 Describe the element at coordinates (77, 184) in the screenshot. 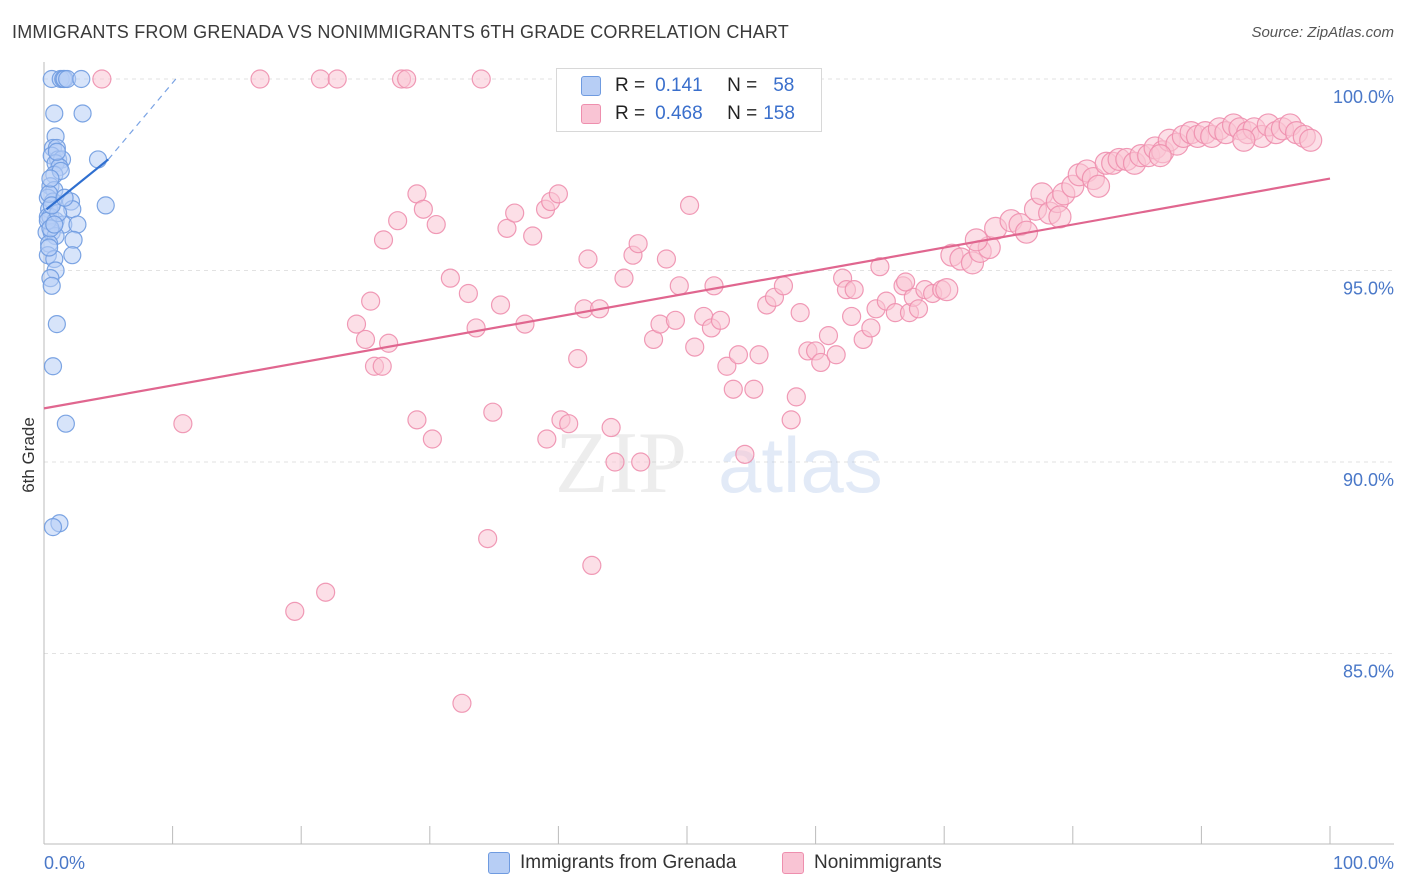

I see `trend-line-grenada` at that location.